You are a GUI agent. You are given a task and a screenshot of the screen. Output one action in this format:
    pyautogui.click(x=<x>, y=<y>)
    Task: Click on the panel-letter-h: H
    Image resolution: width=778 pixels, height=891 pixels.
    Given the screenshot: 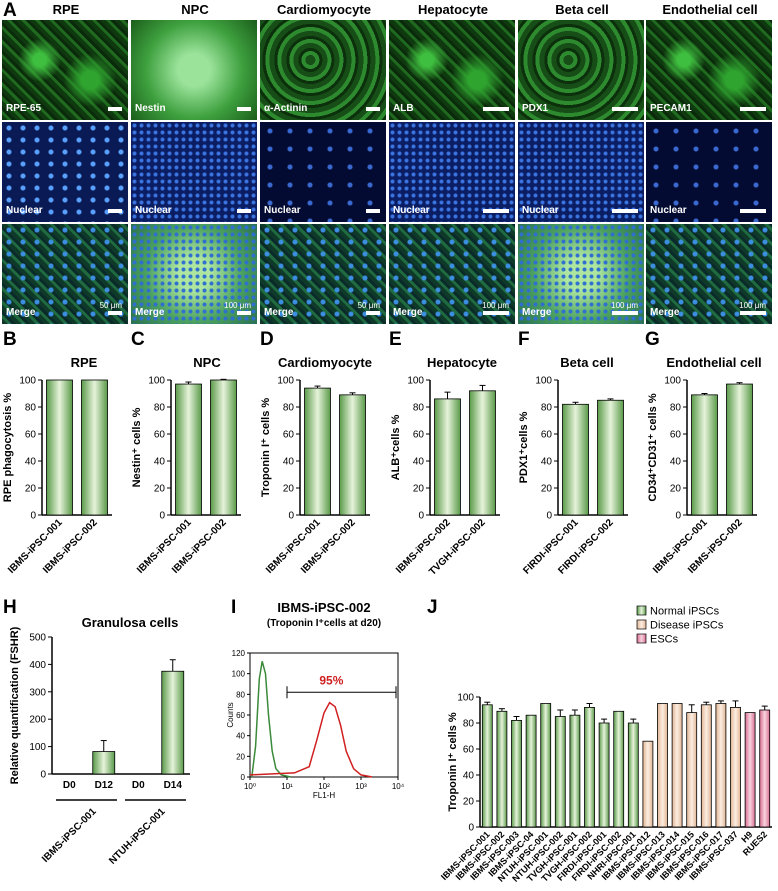 What is the action you would take?
    pyautogui.click(x=10, y=607)
    